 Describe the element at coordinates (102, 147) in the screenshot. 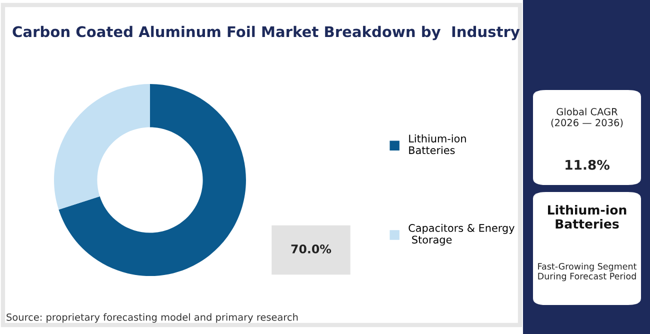

I see `donut-slice` at that location.